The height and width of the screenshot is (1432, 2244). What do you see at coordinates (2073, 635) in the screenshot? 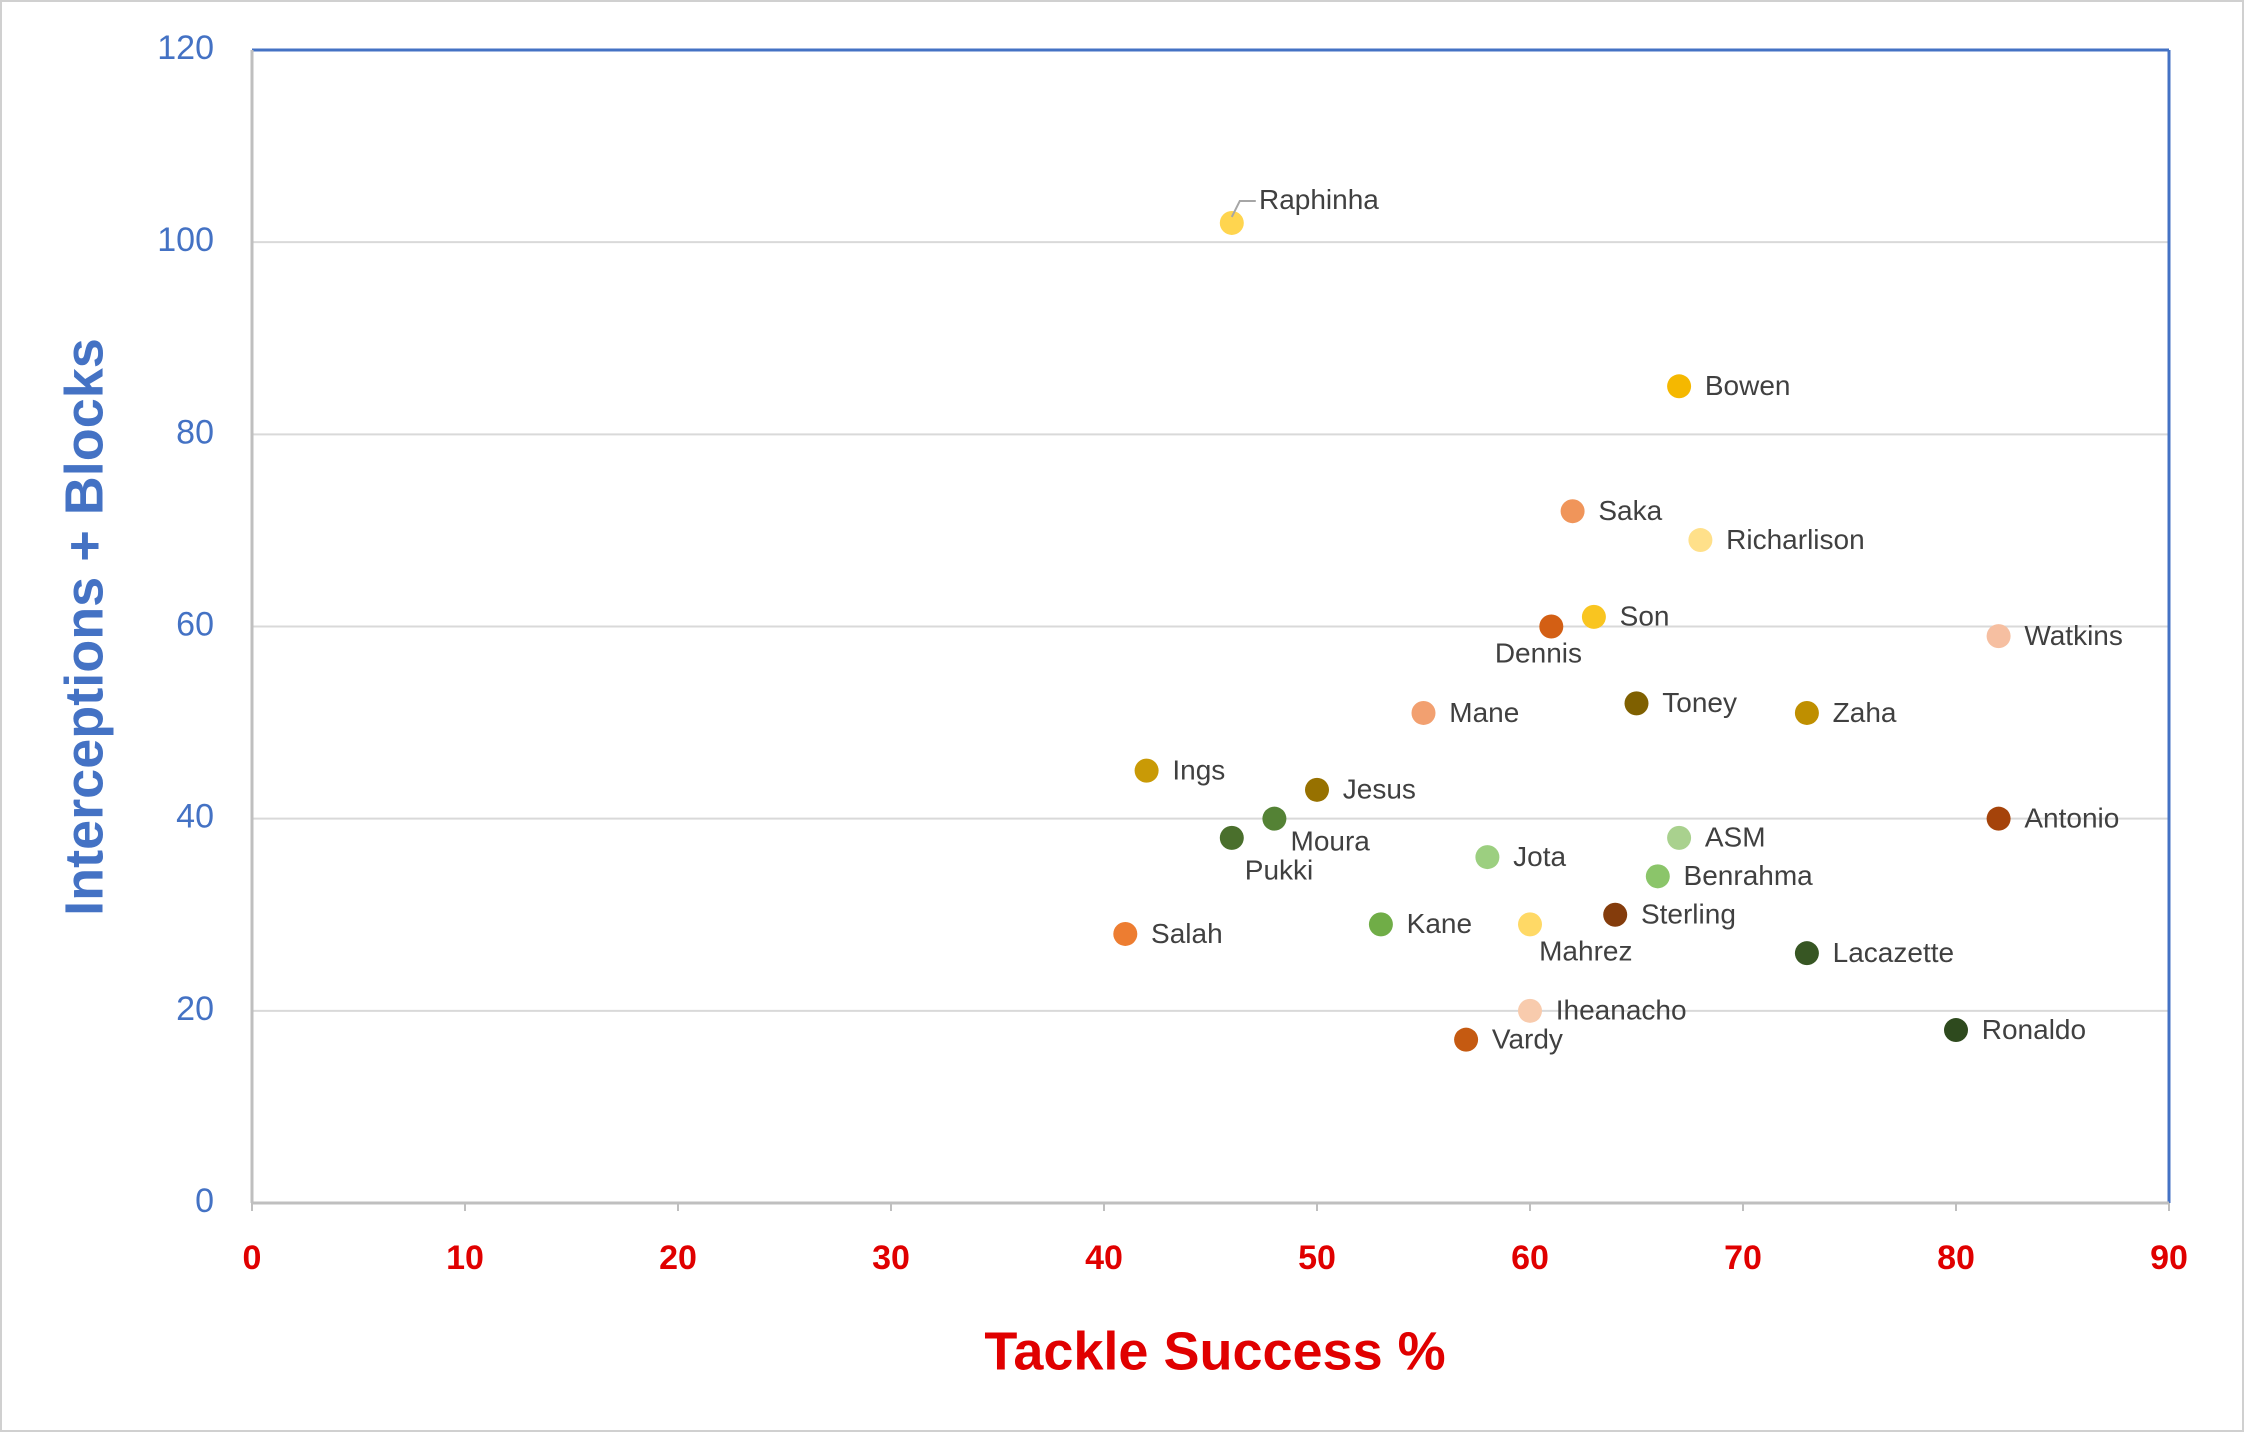
I see `point-label: Watkins` at bounding box center [2073, 635].